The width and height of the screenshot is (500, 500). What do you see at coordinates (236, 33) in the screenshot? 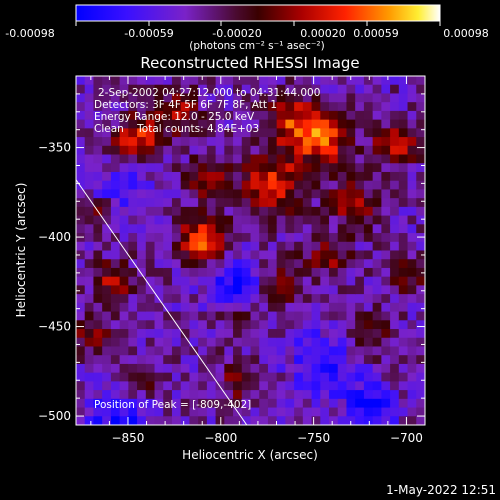
I see `colorbar-tick-label: -0.00020` at bounding box center [236, 33].